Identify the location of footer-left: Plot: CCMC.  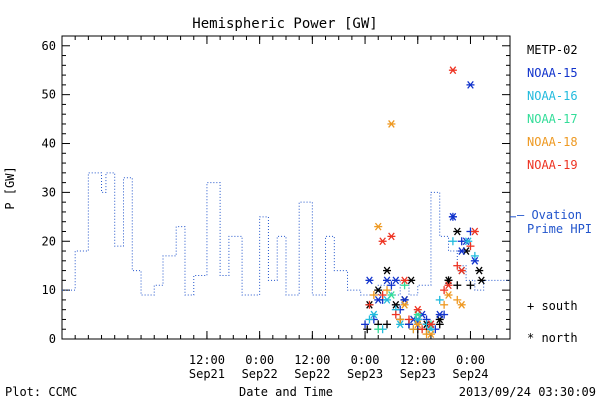
(41, 392).